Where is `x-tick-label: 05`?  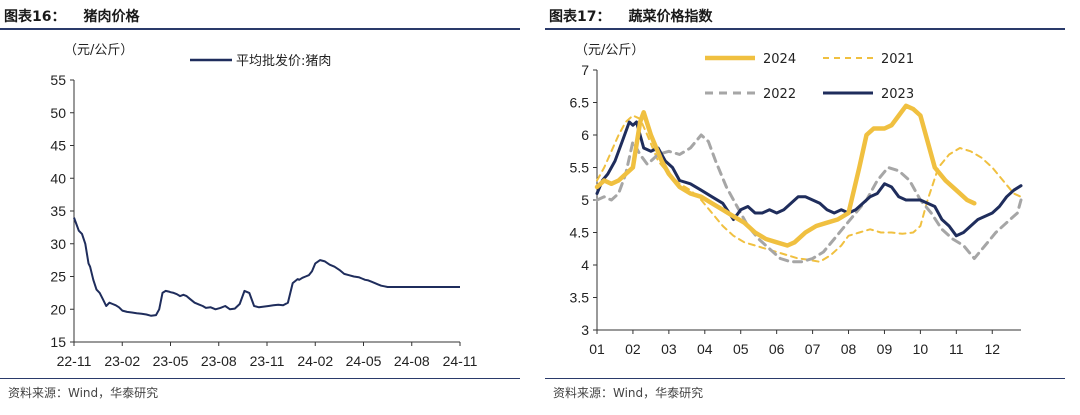
x-tick-label: 05 is located at coordinates (741, 349).